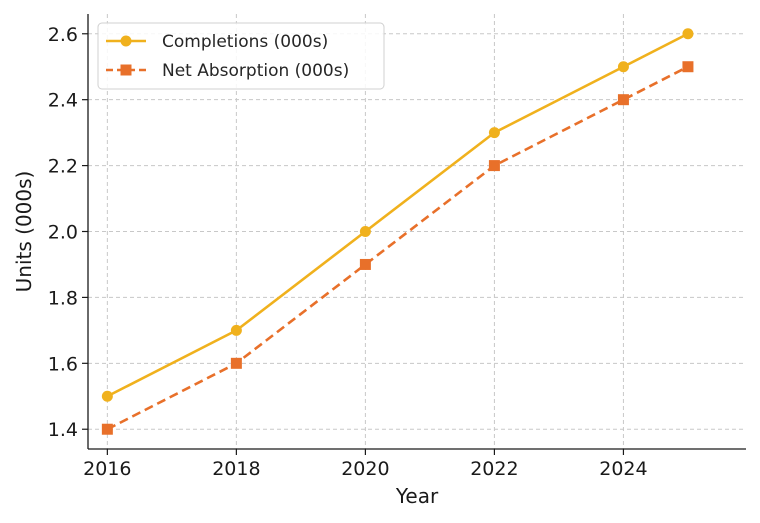  I want to click on legend-label-net-absorption: Net Absorption (000s), so click(255, 71).